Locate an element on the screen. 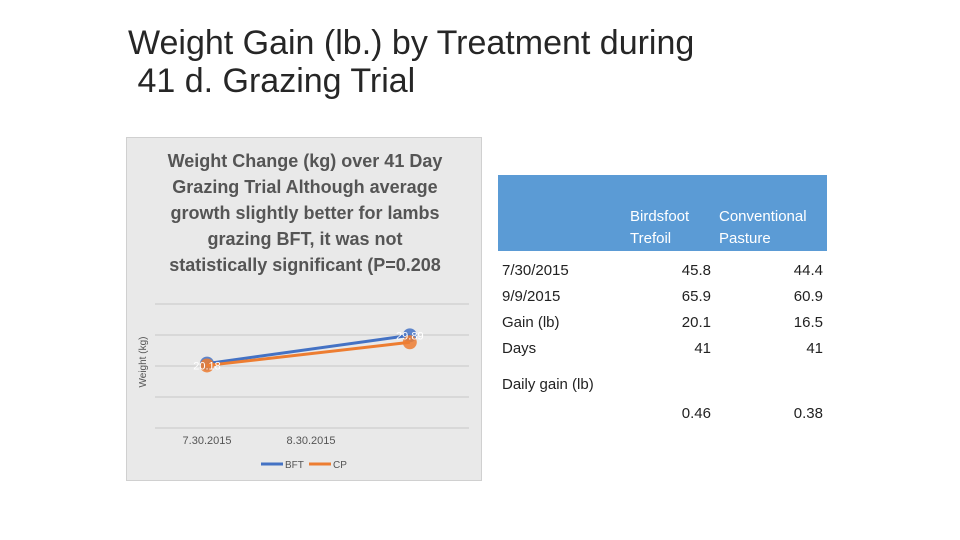 The height and width of the screenshot is (540, 960). table-row: Daily gain (lb) 0.46 0.38 is located at coordinates (662, 392).